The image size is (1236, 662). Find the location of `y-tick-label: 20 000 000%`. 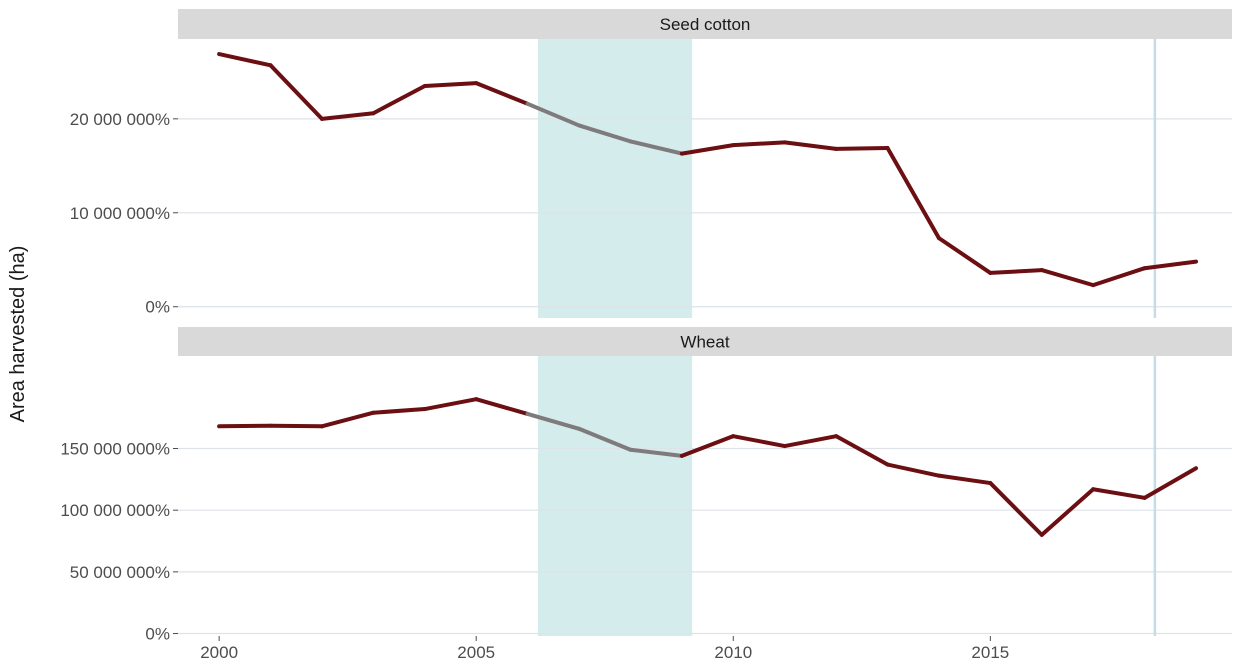

y-tick-label: 20 000 000% is located at coordinates (120, 119).